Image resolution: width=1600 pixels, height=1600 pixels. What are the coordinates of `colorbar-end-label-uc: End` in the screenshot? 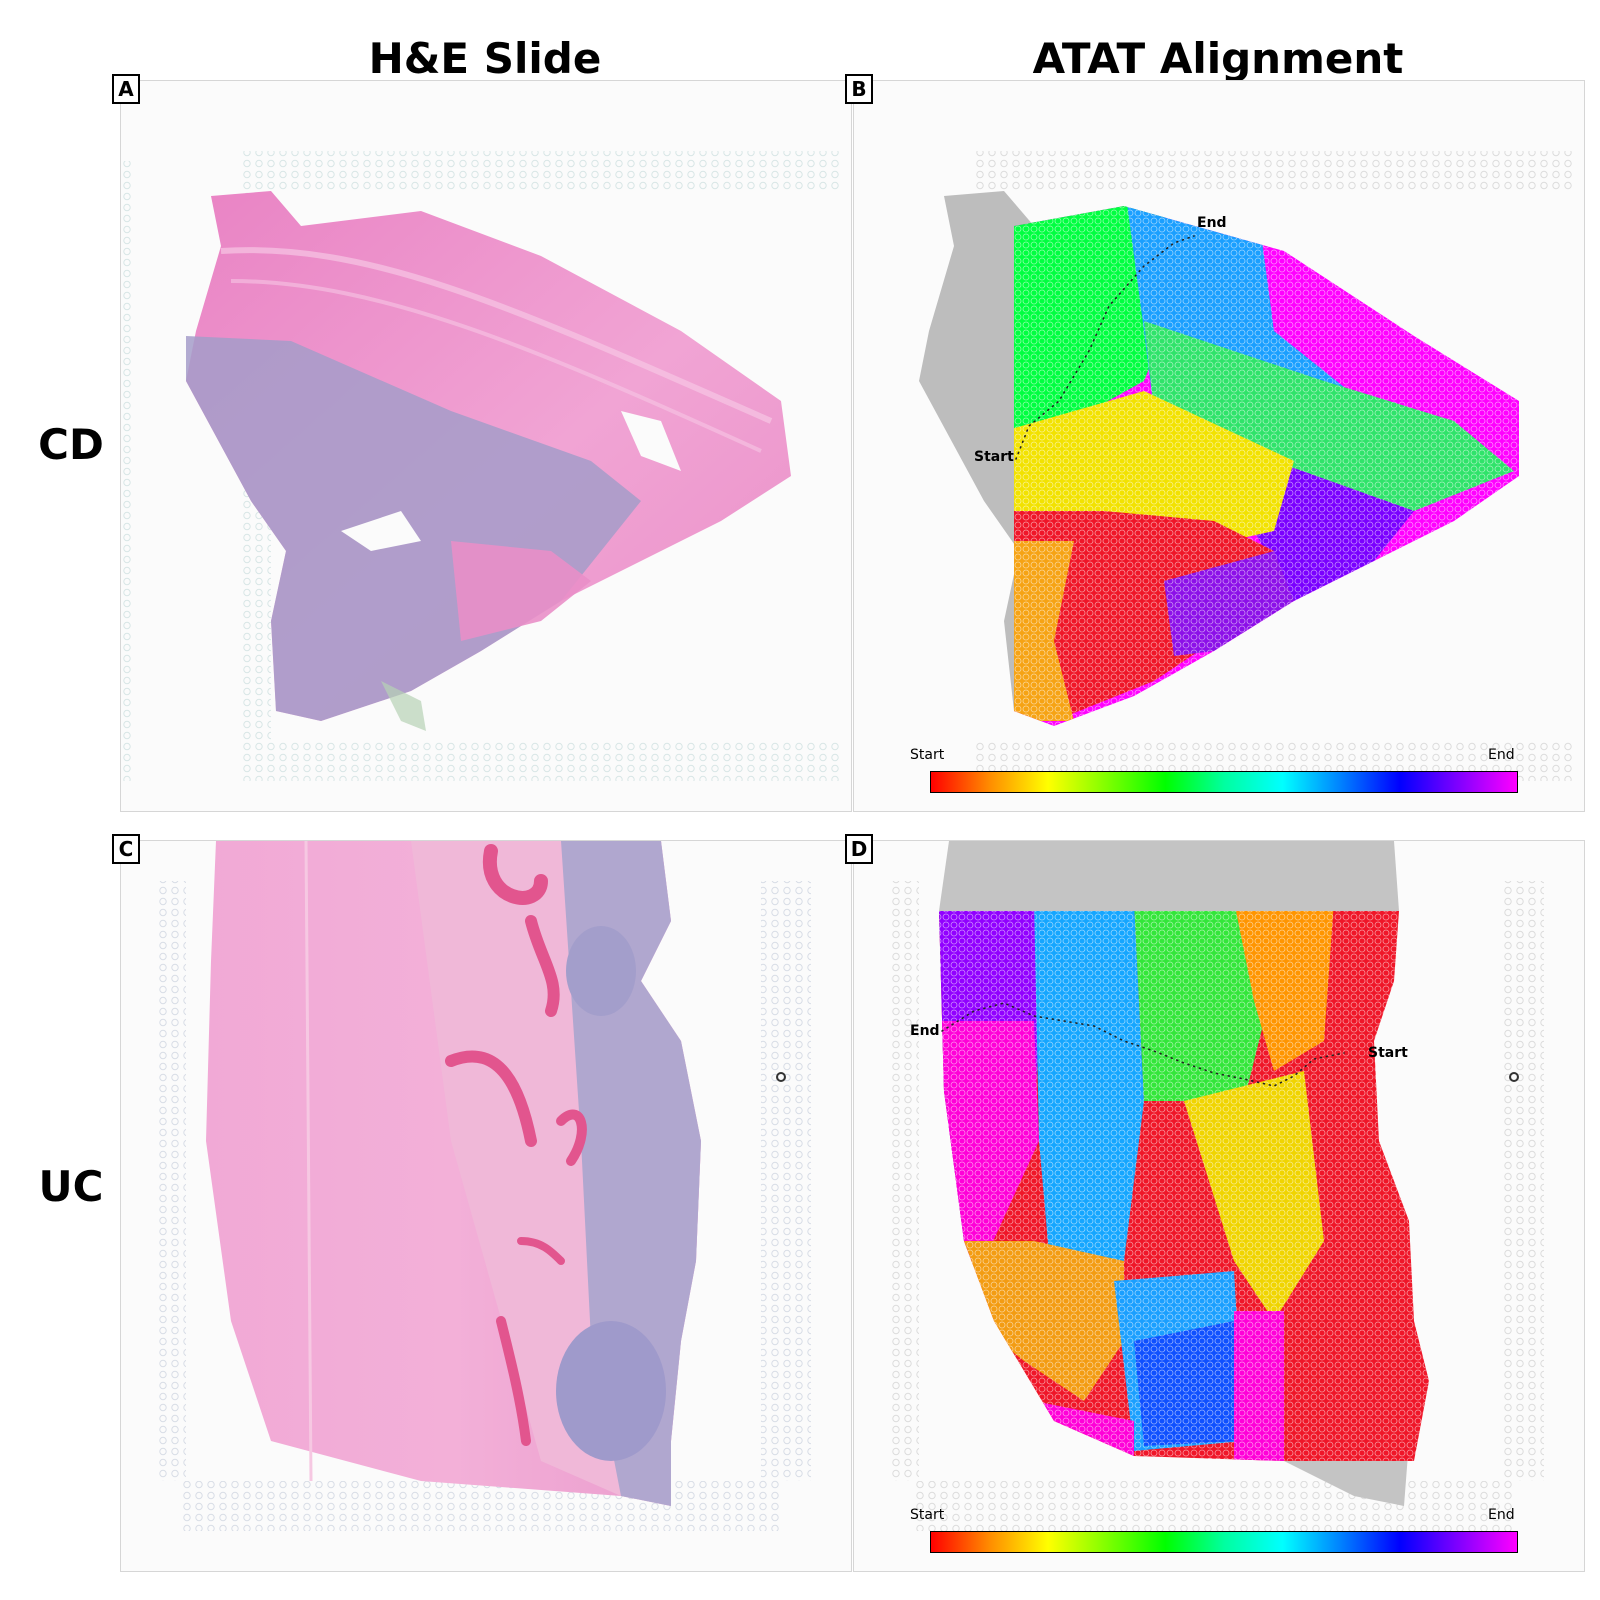 It's located at (1501, 1515).